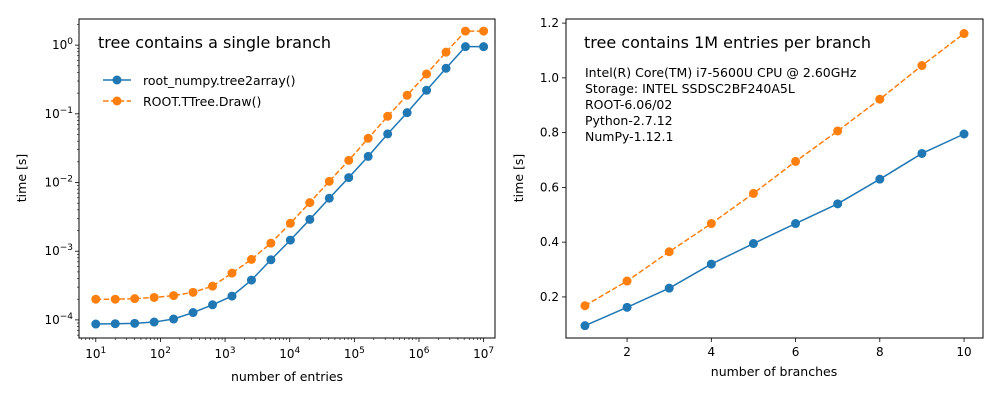  I want to click on left-x-tick-label: 10⁵, so click(354, 353).